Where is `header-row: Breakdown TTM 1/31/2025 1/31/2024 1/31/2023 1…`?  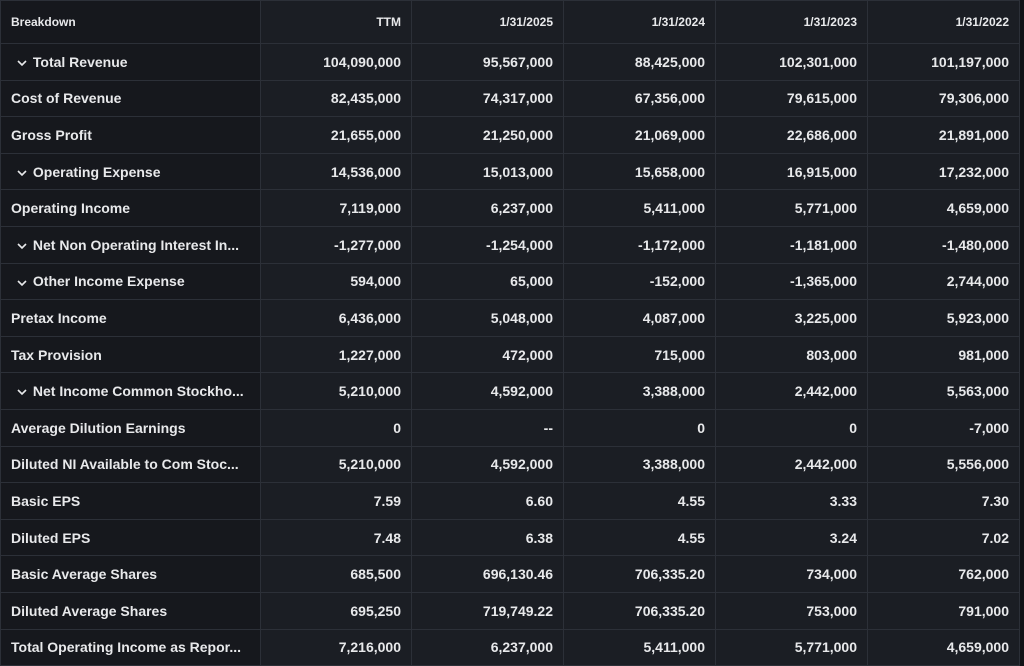 header-row: Breakdown TTM 1/31/2025 1/31/2024 1/31/2023 1… is located at coordinates (510, 22).